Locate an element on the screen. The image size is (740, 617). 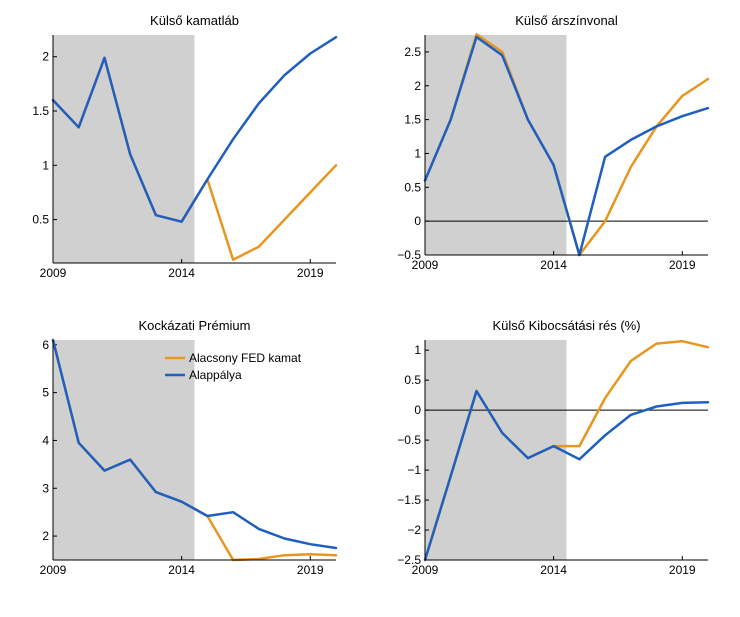
chart-title: Kockázati Prémium is located at coordinates (195, 325).